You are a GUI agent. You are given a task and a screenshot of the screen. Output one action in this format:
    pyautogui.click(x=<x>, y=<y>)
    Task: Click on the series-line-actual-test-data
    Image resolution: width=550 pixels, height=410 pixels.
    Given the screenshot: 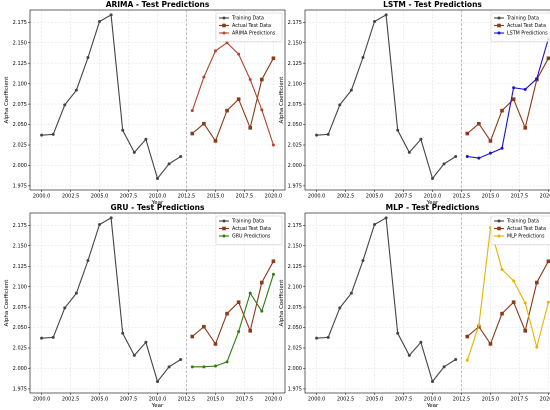 What is the action you would take?
    pyautogui.click(x=232, y=100)
    